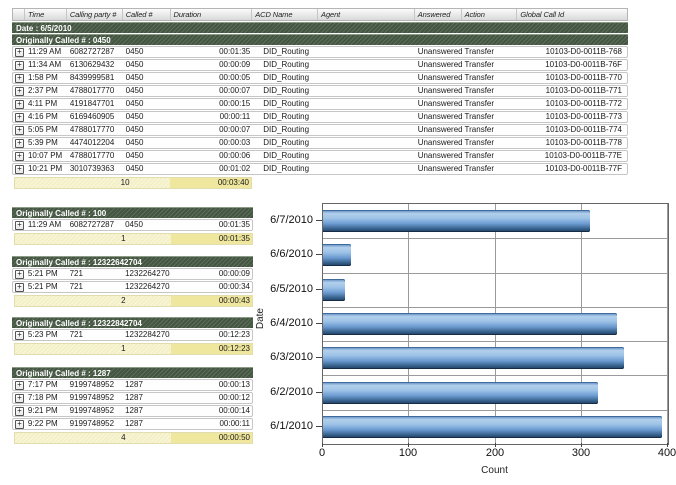 Image resolution: width=676 pixels, height=485 pixels. What do you see at coordinates (132, 225) in the screenshot?
I see `call-row: +11:29 AM 6082727287 0450 00:01:35` at bounding box center [132, 225].